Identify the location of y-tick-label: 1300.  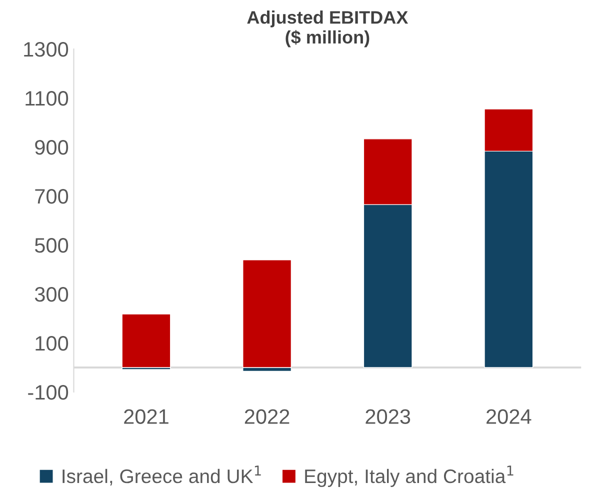
(46, 49).